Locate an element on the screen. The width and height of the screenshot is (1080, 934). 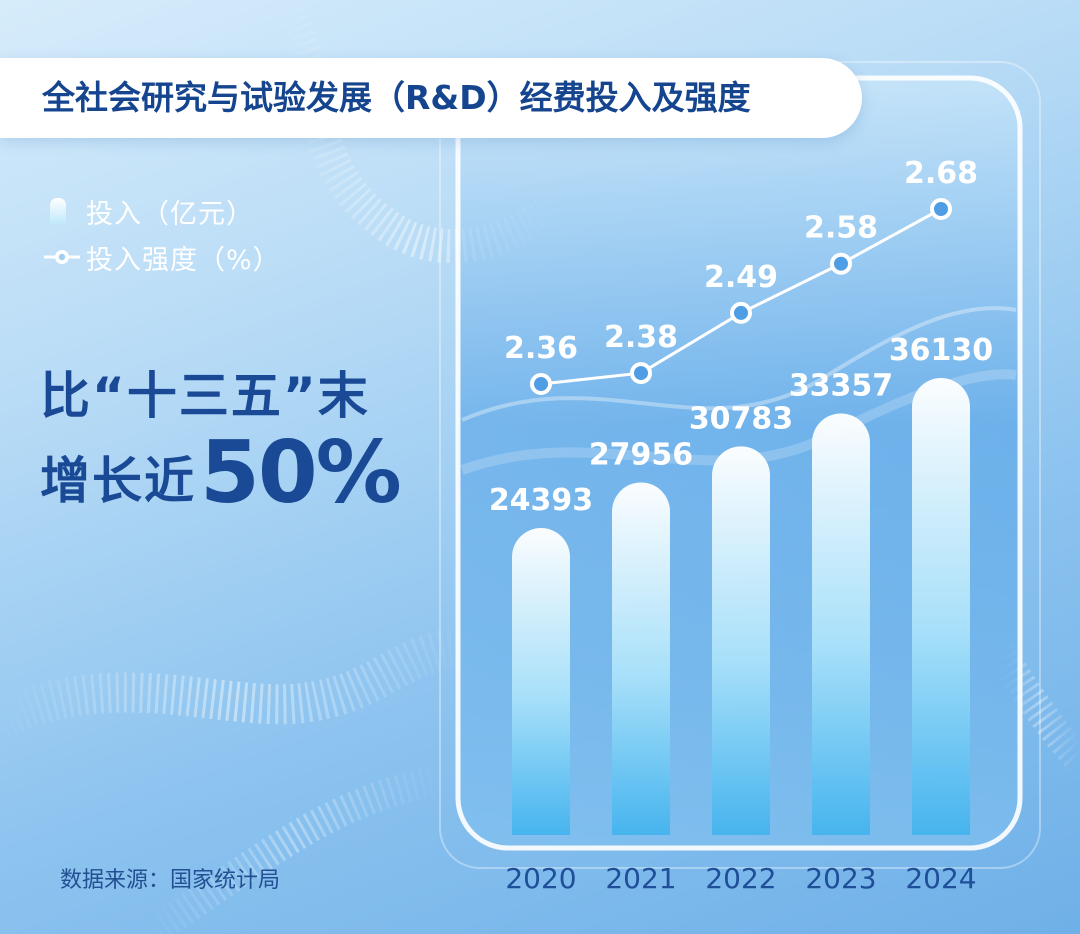
legend: 投入（亿元） 投入强度（%） is located at coordinates (162, 234).